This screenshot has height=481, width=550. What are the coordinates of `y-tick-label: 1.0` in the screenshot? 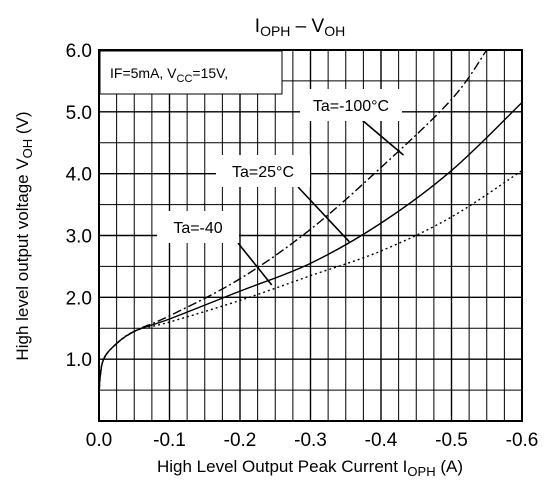 It's located at (79, 360).